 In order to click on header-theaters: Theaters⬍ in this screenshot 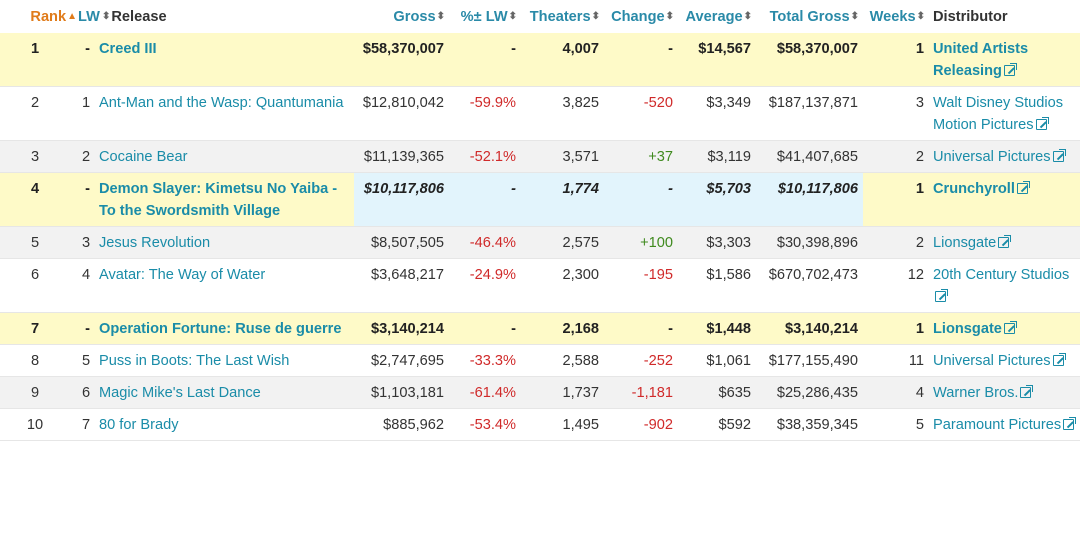, I will do `click(562, 16)`.